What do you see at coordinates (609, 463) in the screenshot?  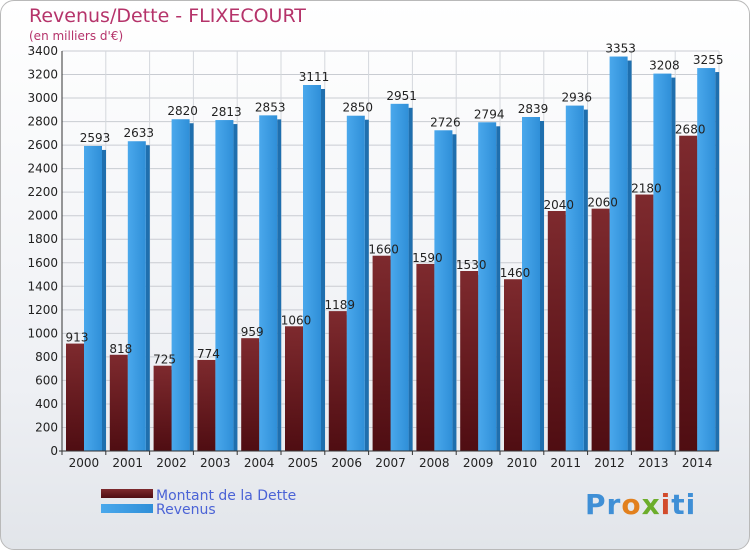 I see `x-tick-label: 2012` at bounding box center [609, 463].